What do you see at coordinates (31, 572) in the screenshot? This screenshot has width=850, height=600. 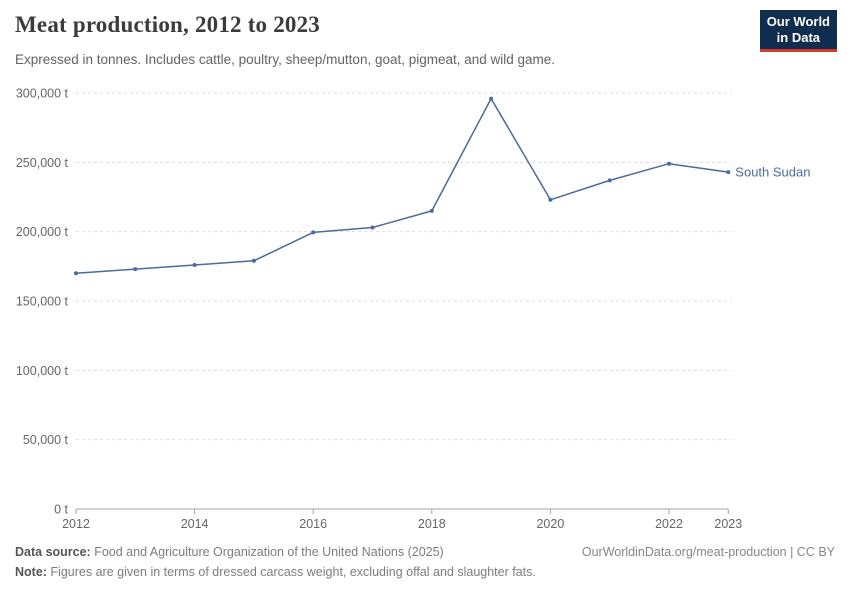 I see `note-label: Note:` at bounding box center [31, 572].